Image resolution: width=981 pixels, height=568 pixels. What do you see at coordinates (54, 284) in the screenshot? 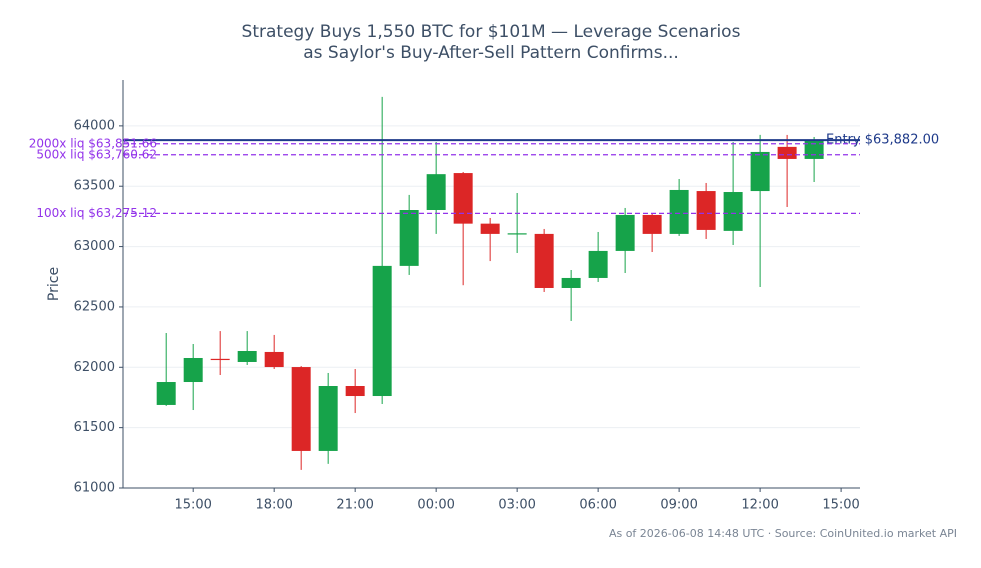
I see `y-axis-label: Price` at bounding box center [54, 284].